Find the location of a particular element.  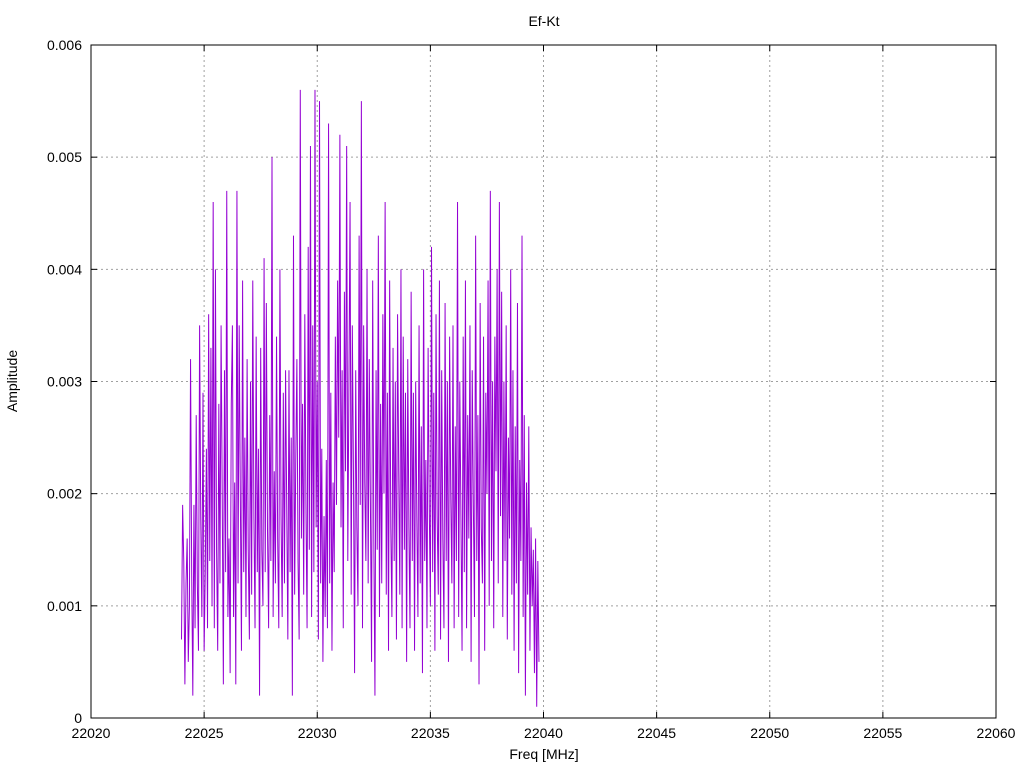

x-tick-label: 22045 is located at coordinates (656, 733).